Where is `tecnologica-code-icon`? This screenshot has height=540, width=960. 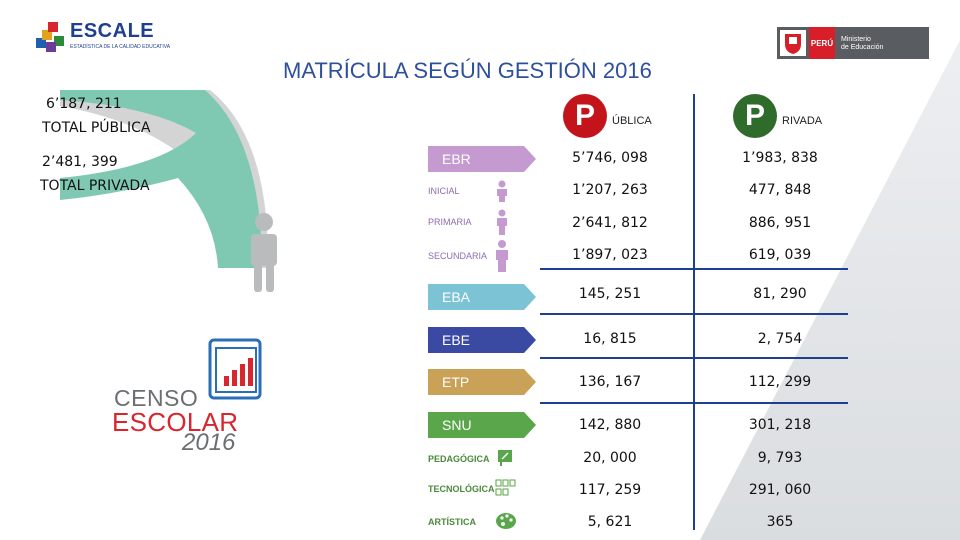
tecnologica-code-icon is located at coordinates (505, 487).